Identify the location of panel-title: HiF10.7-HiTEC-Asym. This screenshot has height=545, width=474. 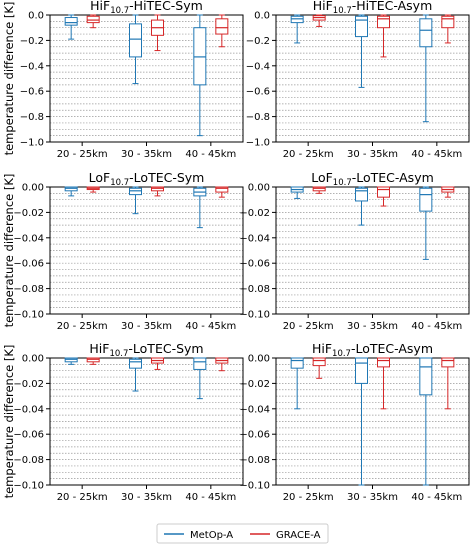
(373, 8).